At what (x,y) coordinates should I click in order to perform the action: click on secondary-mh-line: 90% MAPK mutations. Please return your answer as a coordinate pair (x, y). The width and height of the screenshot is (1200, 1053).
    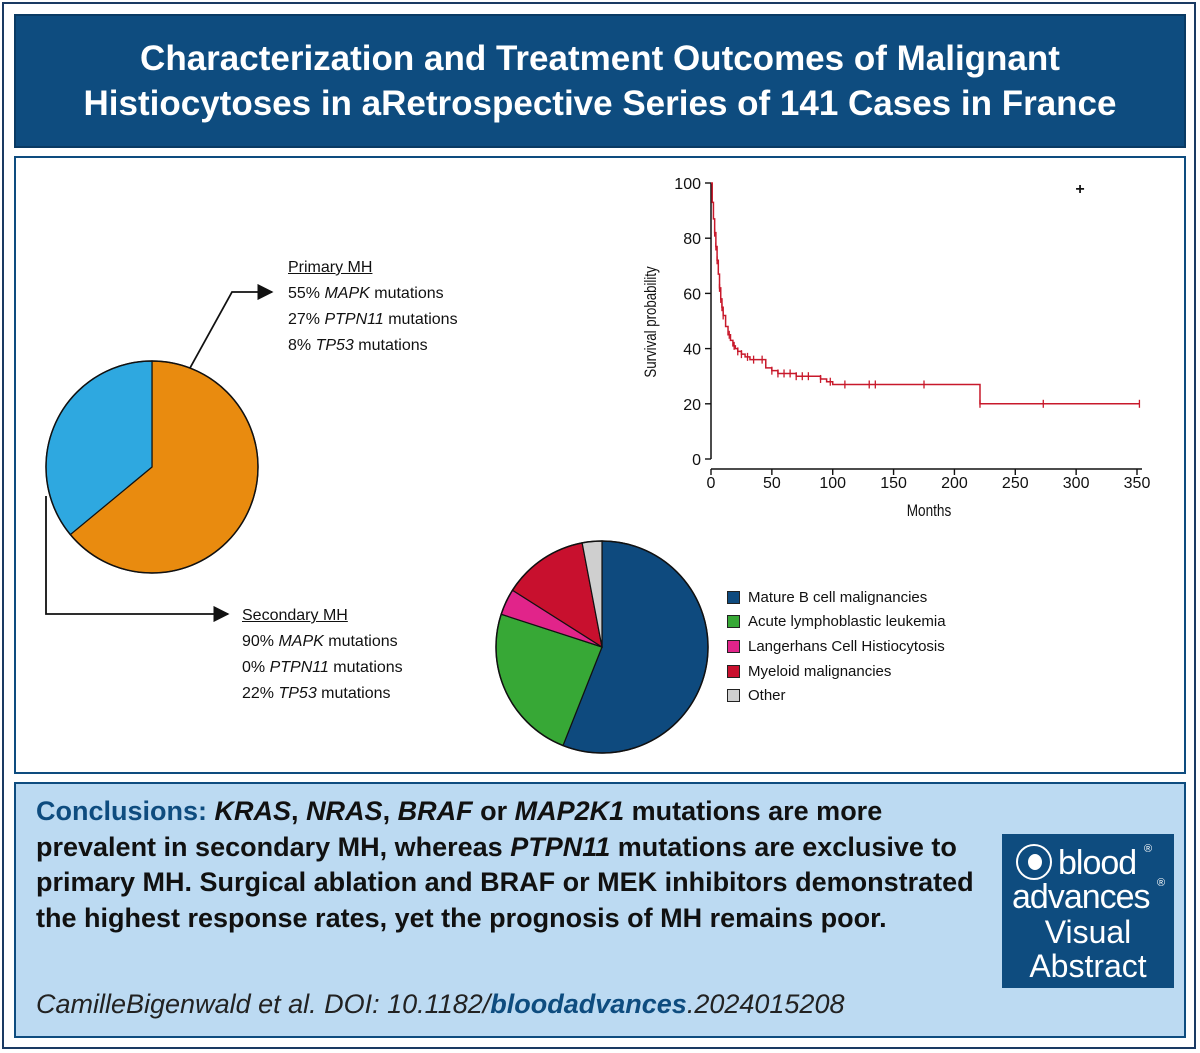
    Looking at the image, I should click on (320, 641).